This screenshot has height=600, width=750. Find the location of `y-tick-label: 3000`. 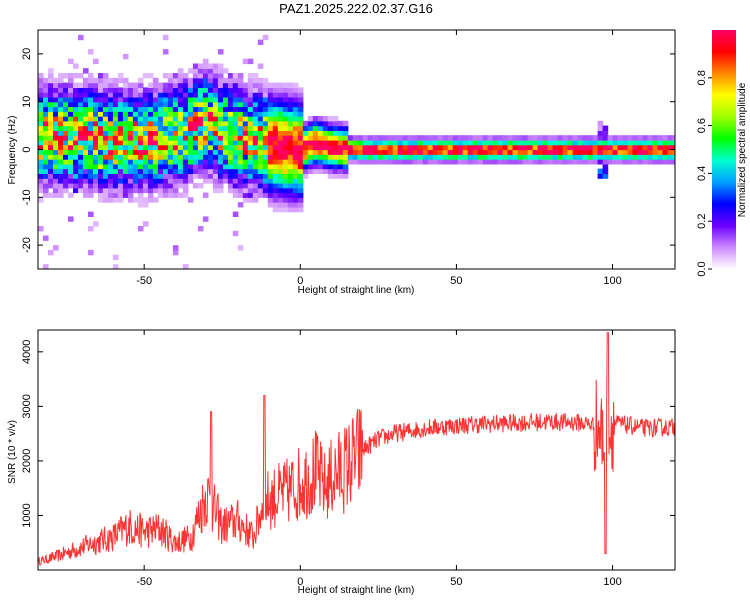

y-tick-label: 3000 is located at coordinates (27, 406).